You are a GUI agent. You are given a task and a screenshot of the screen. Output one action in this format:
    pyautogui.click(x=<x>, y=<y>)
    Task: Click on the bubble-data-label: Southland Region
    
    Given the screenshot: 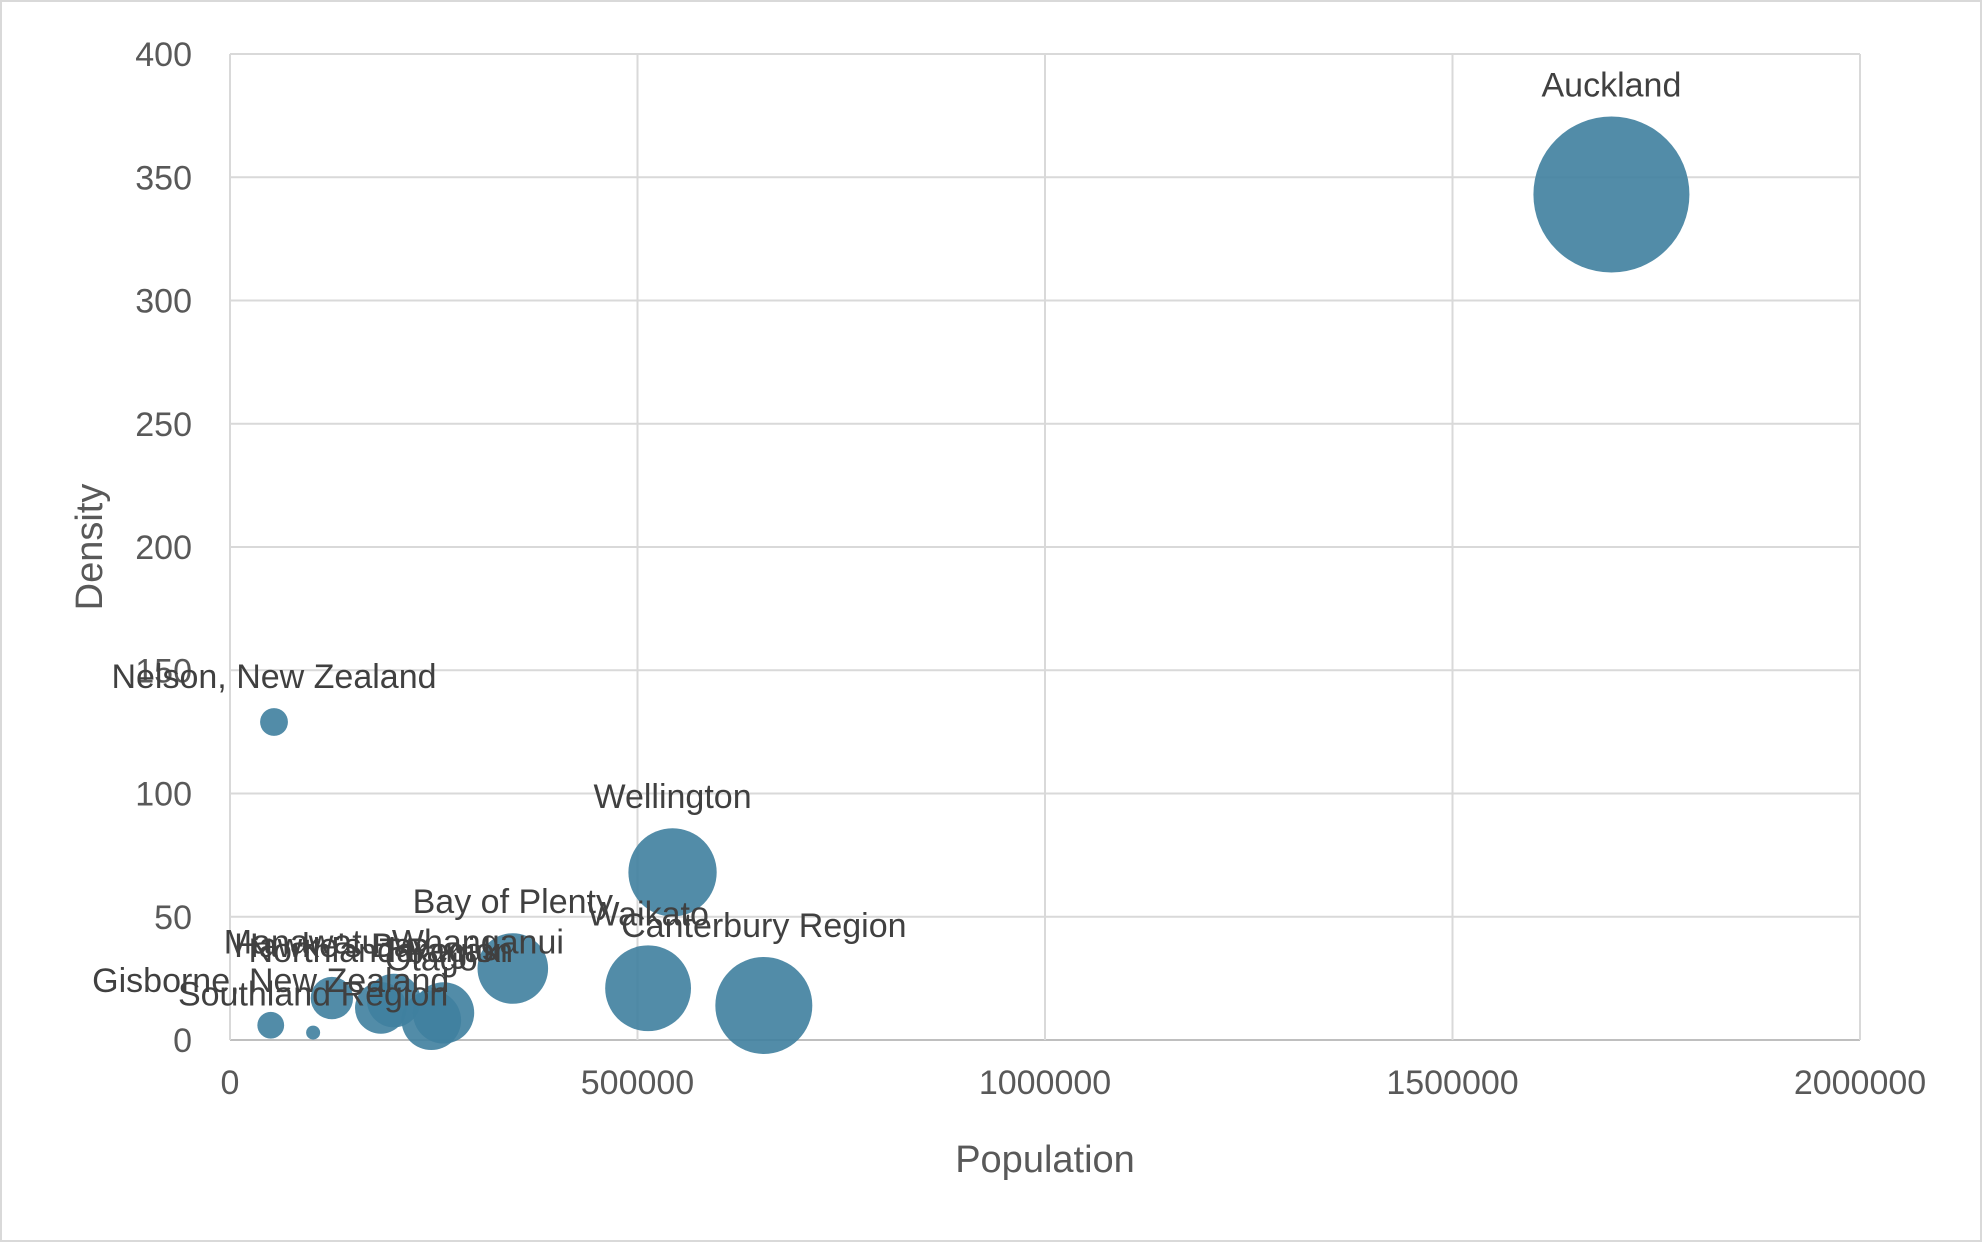 What is the action you would take?
    pyautogui.click(x=313, y=995)
    